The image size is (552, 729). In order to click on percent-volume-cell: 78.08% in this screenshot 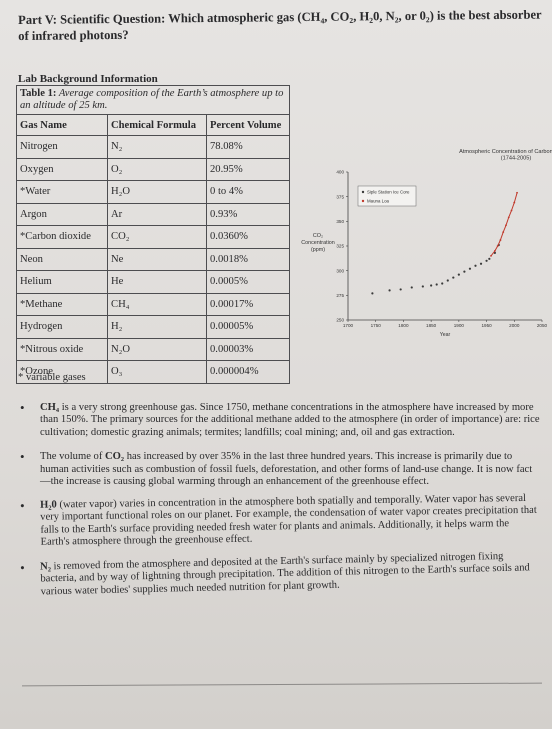, I will do `click(248, 147)`.